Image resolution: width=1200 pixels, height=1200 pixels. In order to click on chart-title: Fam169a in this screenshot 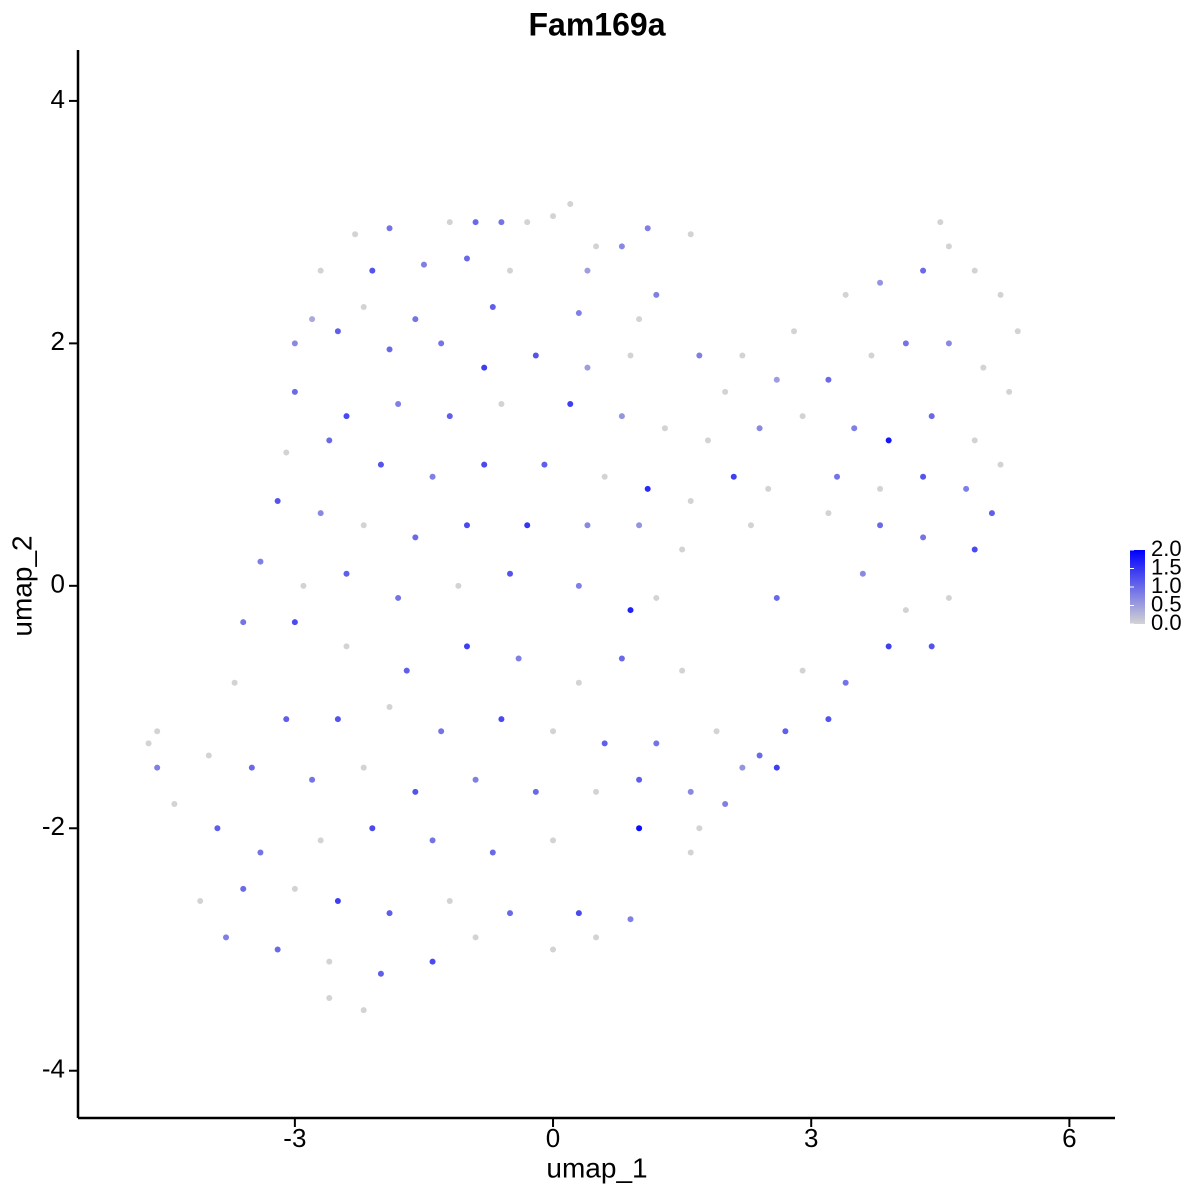, I will do `click(597, 24)`.